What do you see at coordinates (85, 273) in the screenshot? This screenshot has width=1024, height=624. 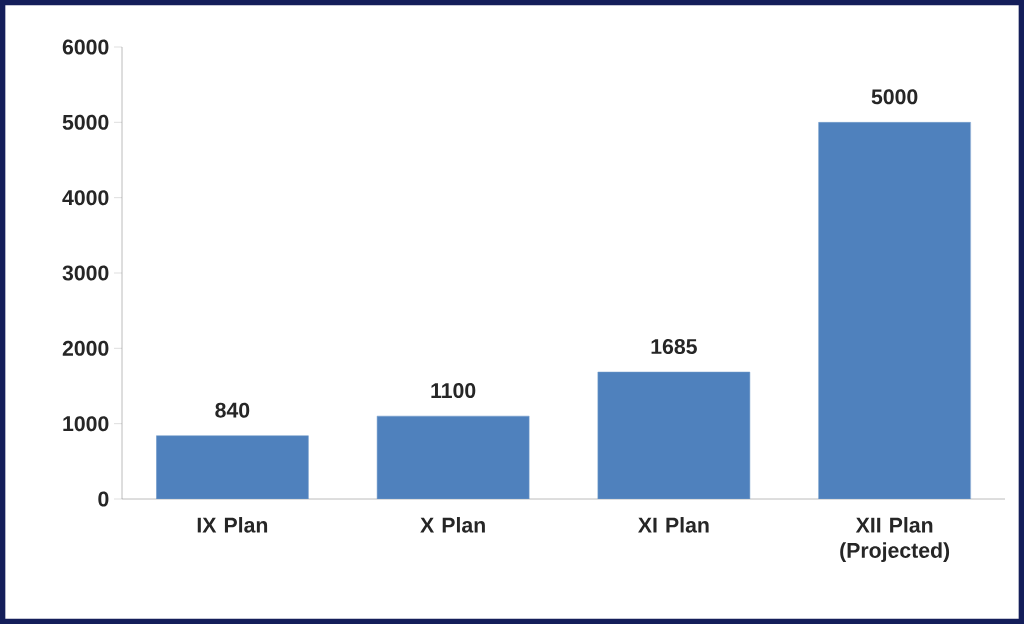 I see `y-tick-label: 3000` at bounding box center [85, 273].